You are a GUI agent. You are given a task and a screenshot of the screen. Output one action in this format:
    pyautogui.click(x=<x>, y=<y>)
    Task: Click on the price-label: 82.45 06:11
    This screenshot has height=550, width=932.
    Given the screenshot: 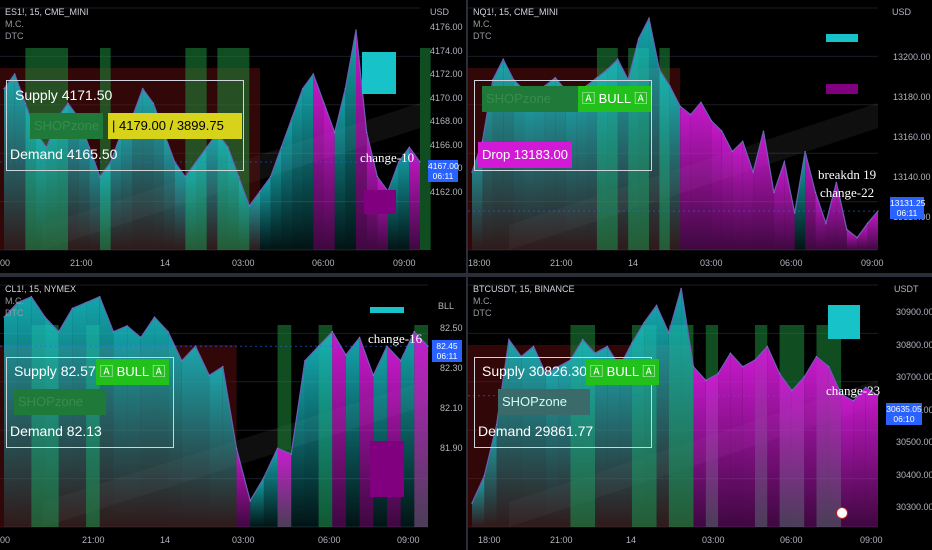 What is the action you would take?
    pyautogui.click(x=447, y=351)
    